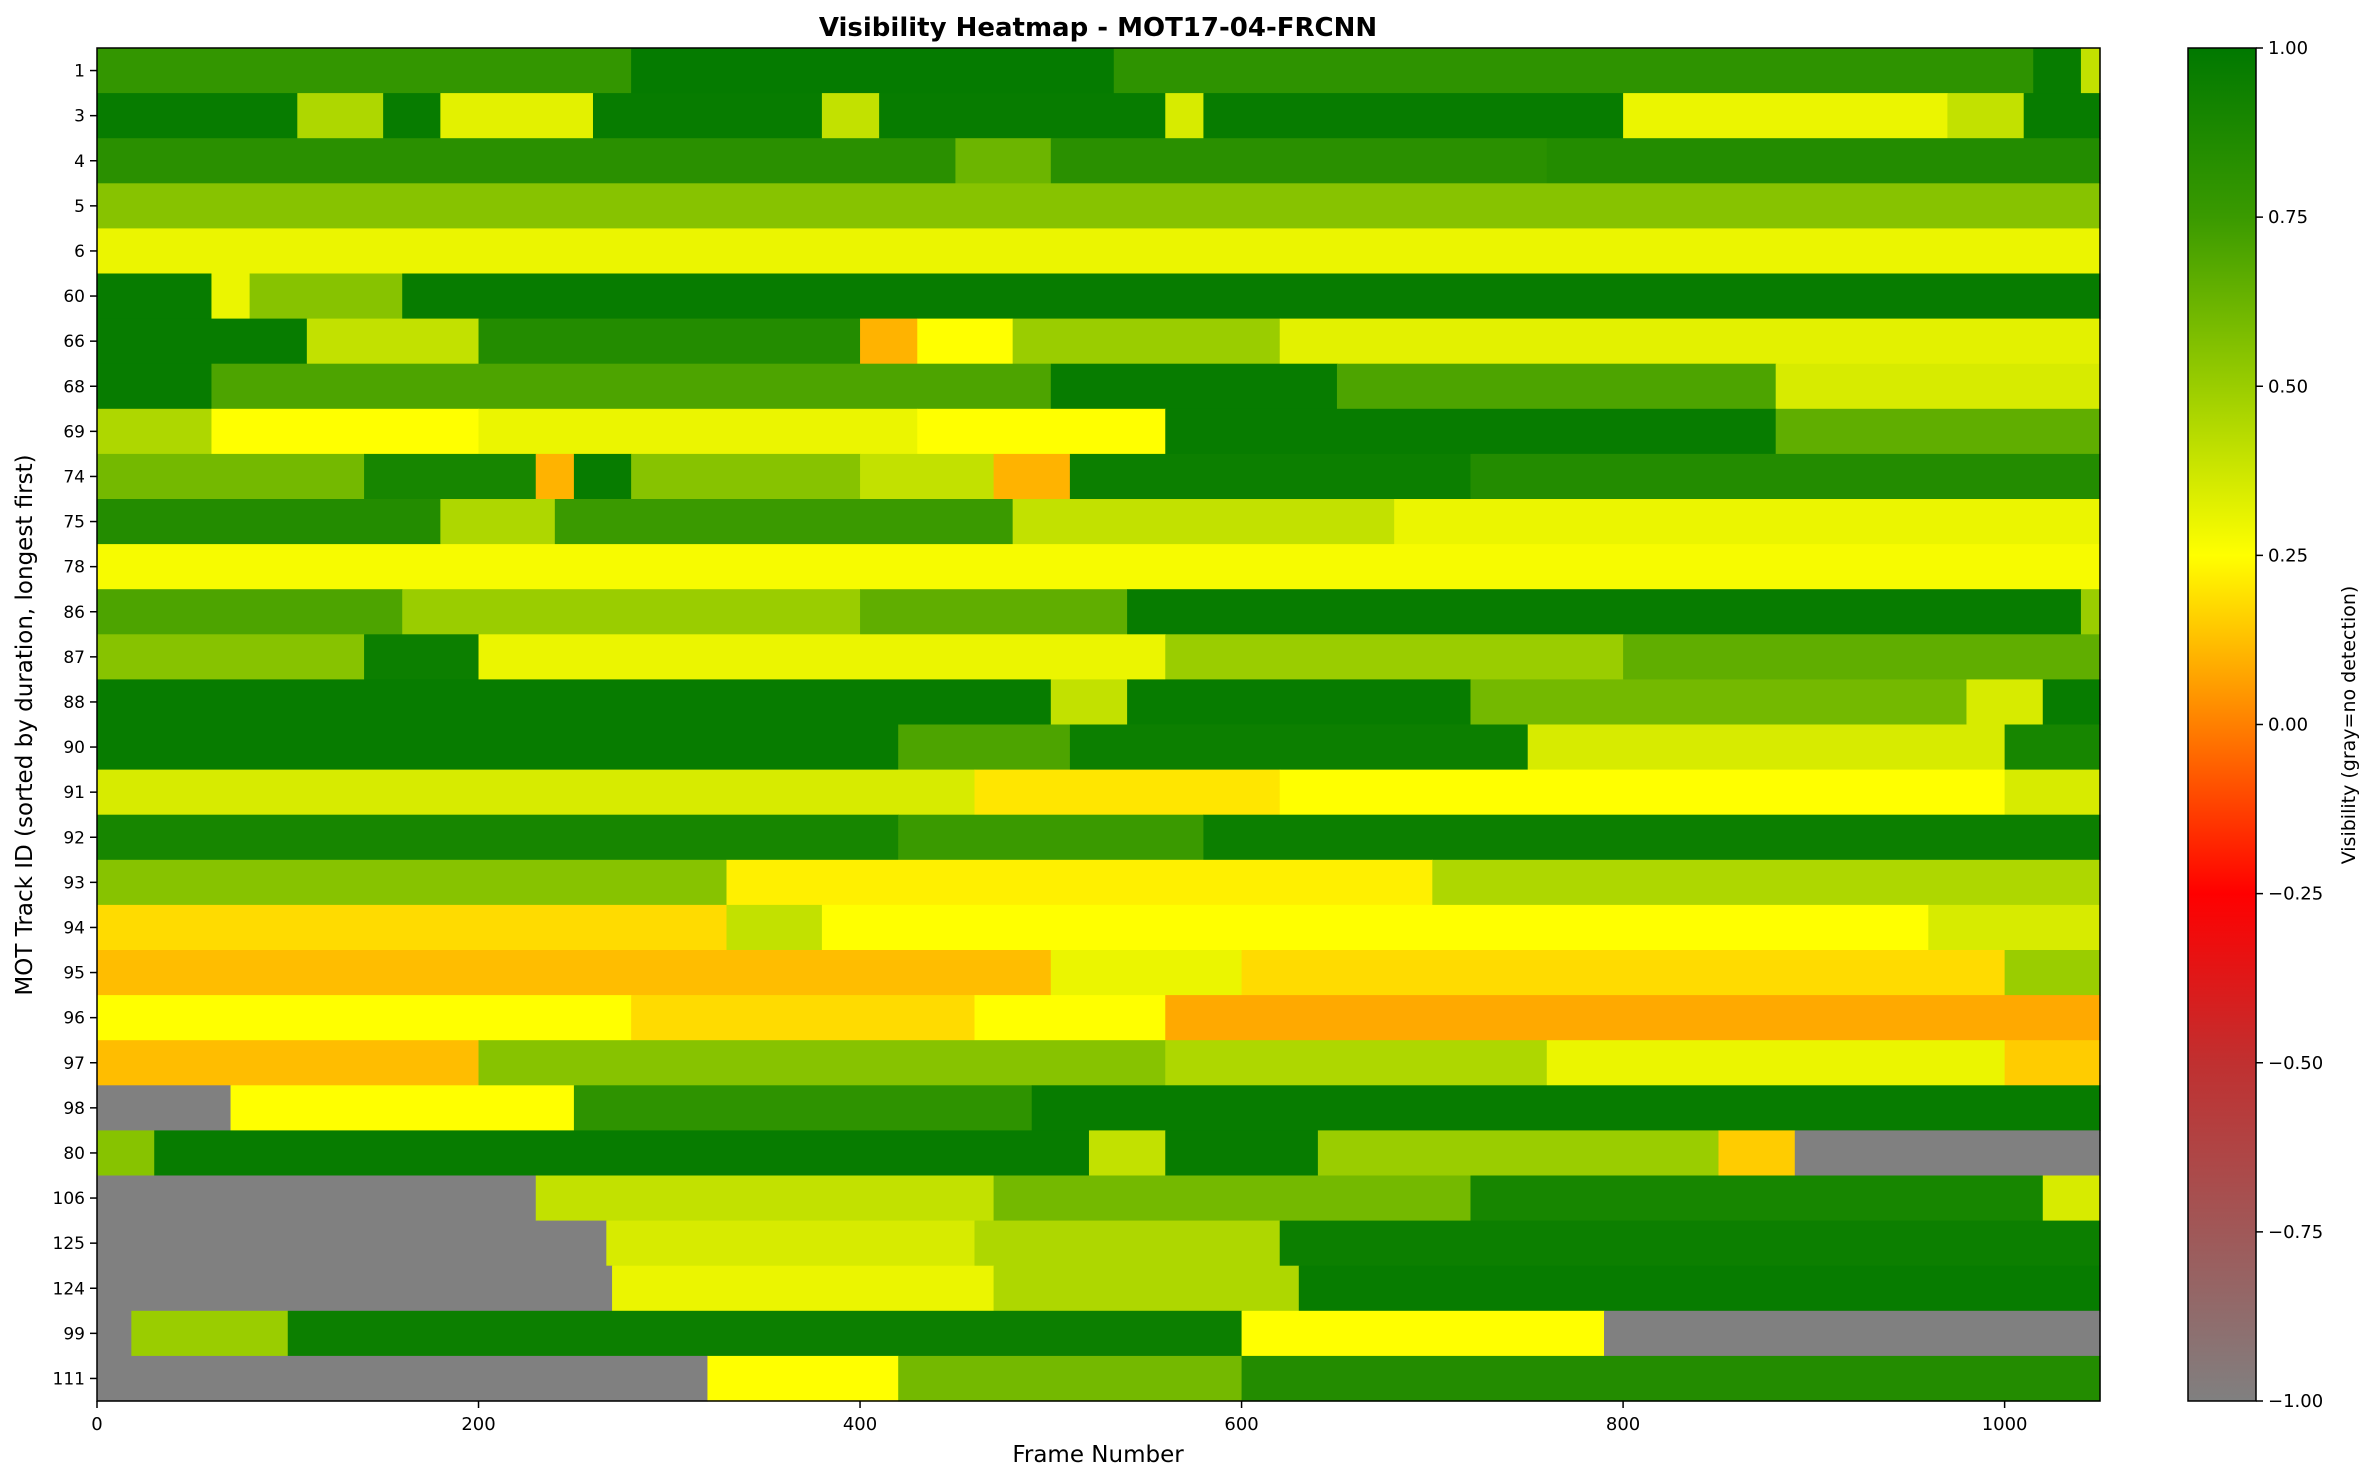 The width and height of the screenshot is (2375, 1484). I want to click on y-tick-label: 97, so click(74, 1064).